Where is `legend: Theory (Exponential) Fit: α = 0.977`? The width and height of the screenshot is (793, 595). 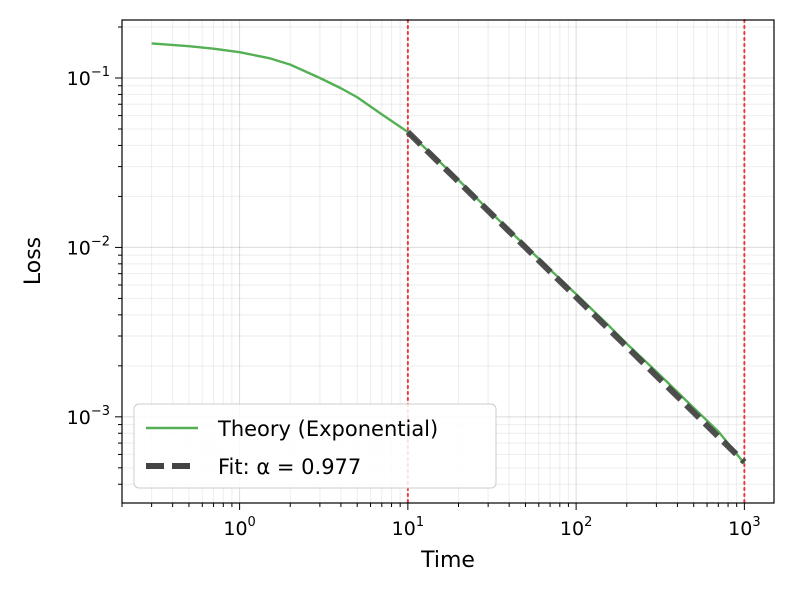 legend: Theory (Exponential) Fit: α = 0.977 is located at coordinates (315, 446).